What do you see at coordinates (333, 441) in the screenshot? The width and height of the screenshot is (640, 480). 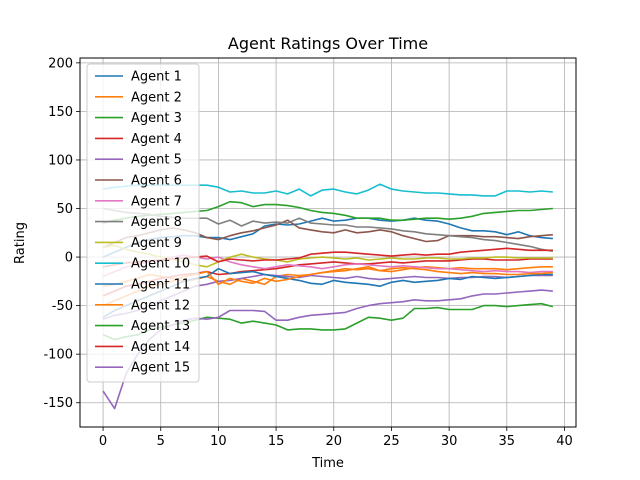 I see `x-tick-label: 20` at bounding box center [333, 441].